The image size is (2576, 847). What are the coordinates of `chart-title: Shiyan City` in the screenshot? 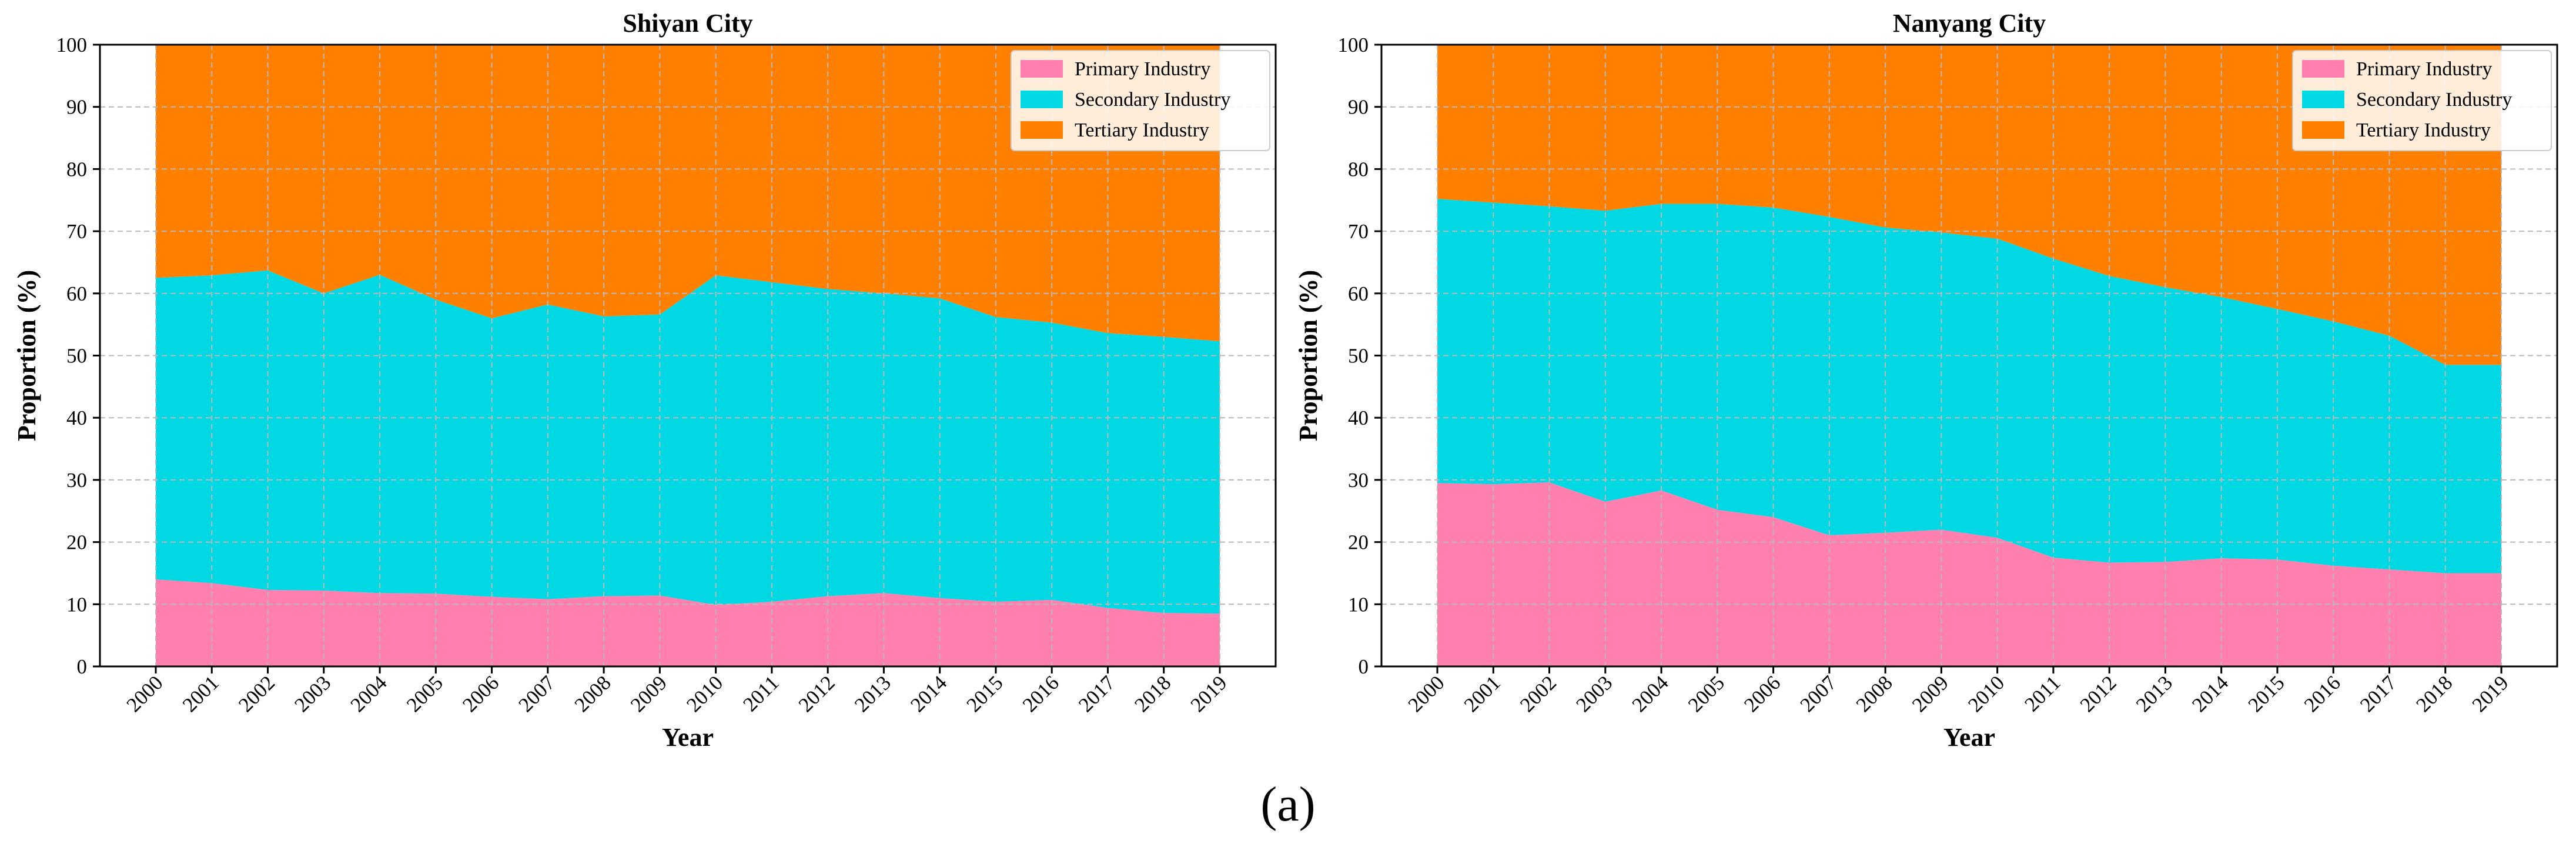 It's located at (687, 23).